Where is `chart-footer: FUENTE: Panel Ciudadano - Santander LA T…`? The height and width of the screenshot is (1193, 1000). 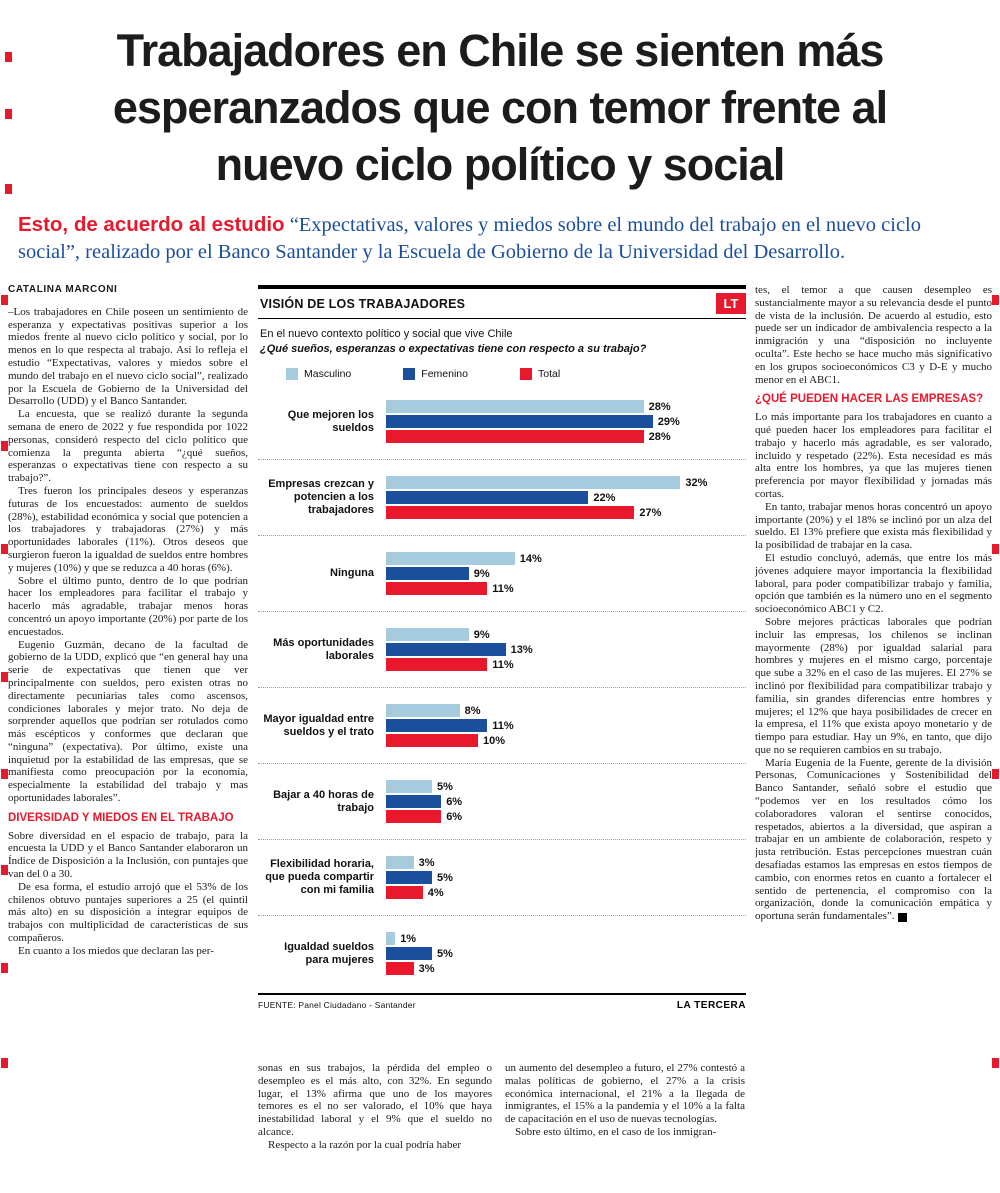 chart-footer: FUENTE: Panel Ciudadano - Santander LA T… is located at coordinates (502, 1002).